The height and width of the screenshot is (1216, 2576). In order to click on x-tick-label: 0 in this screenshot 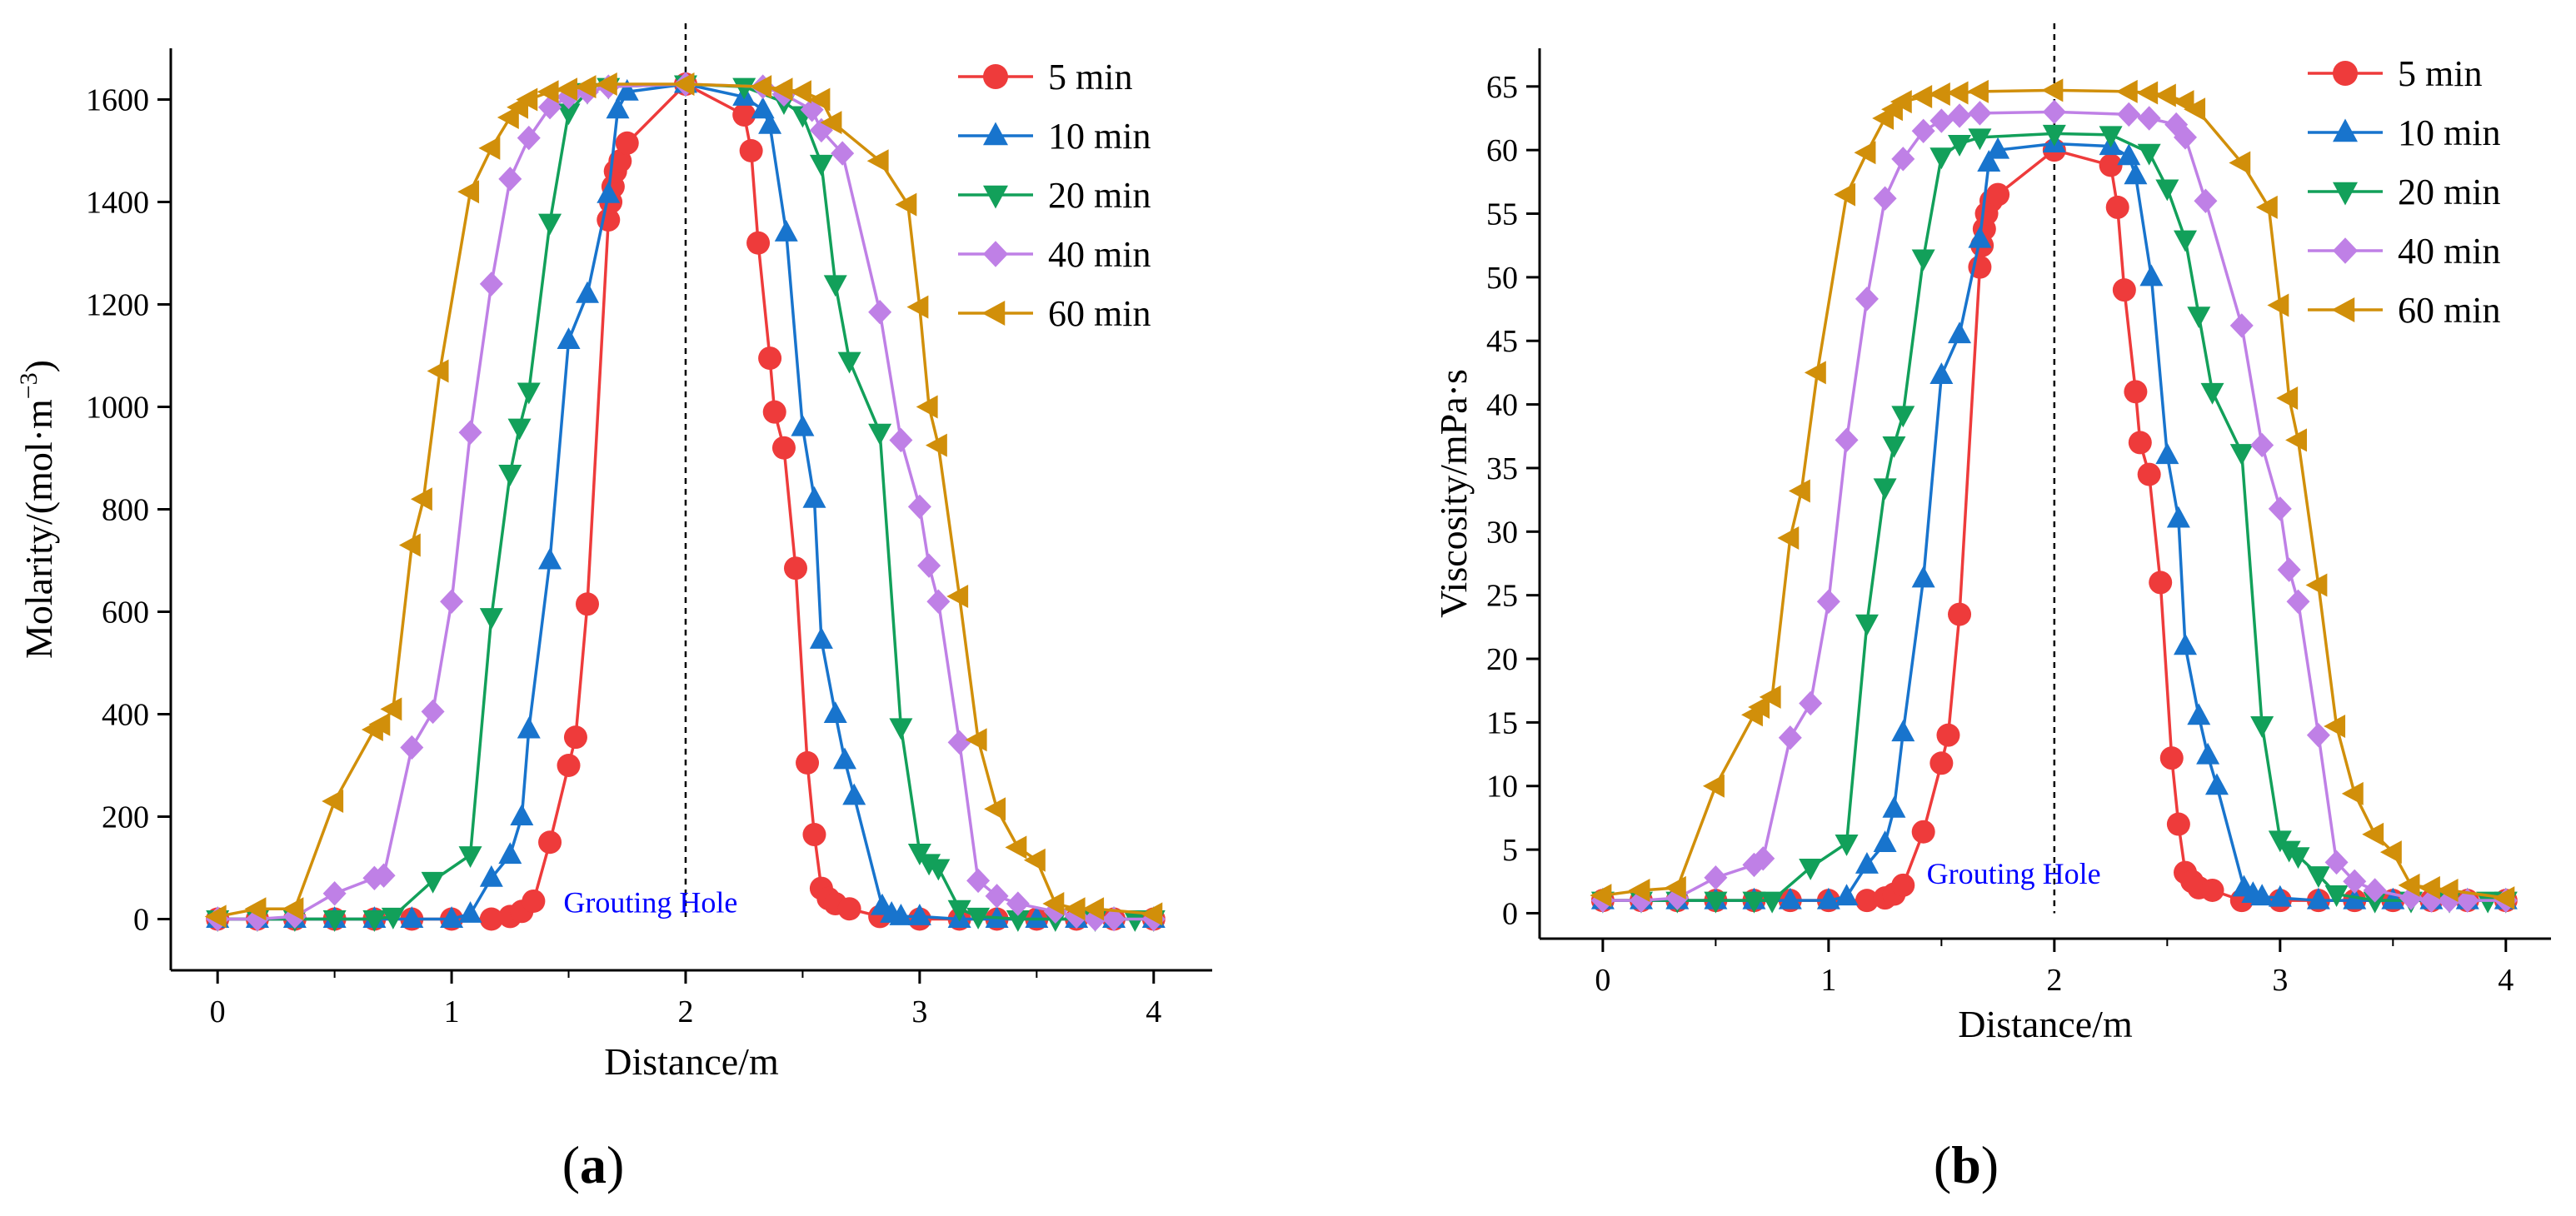, I will do `click(218, 1011)`.